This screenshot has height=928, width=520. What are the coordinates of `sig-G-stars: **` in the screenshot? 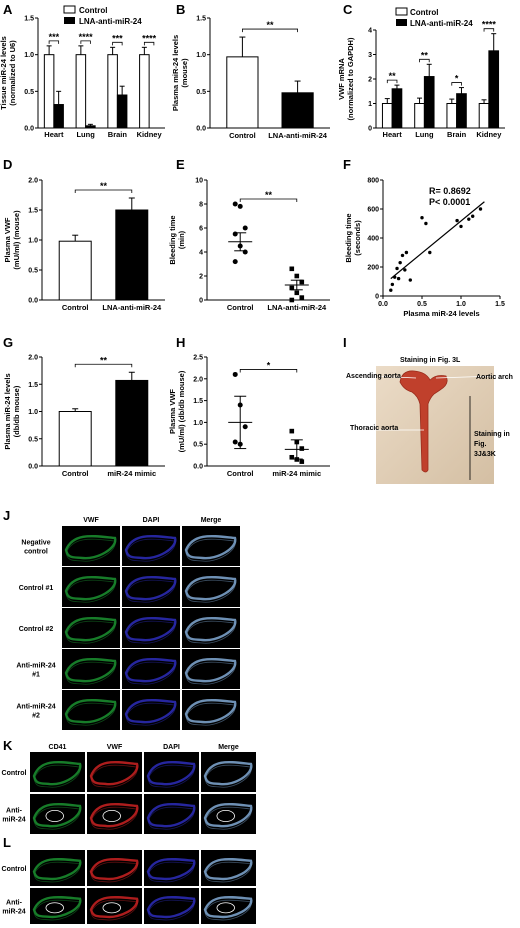 It's located at (104, 360).